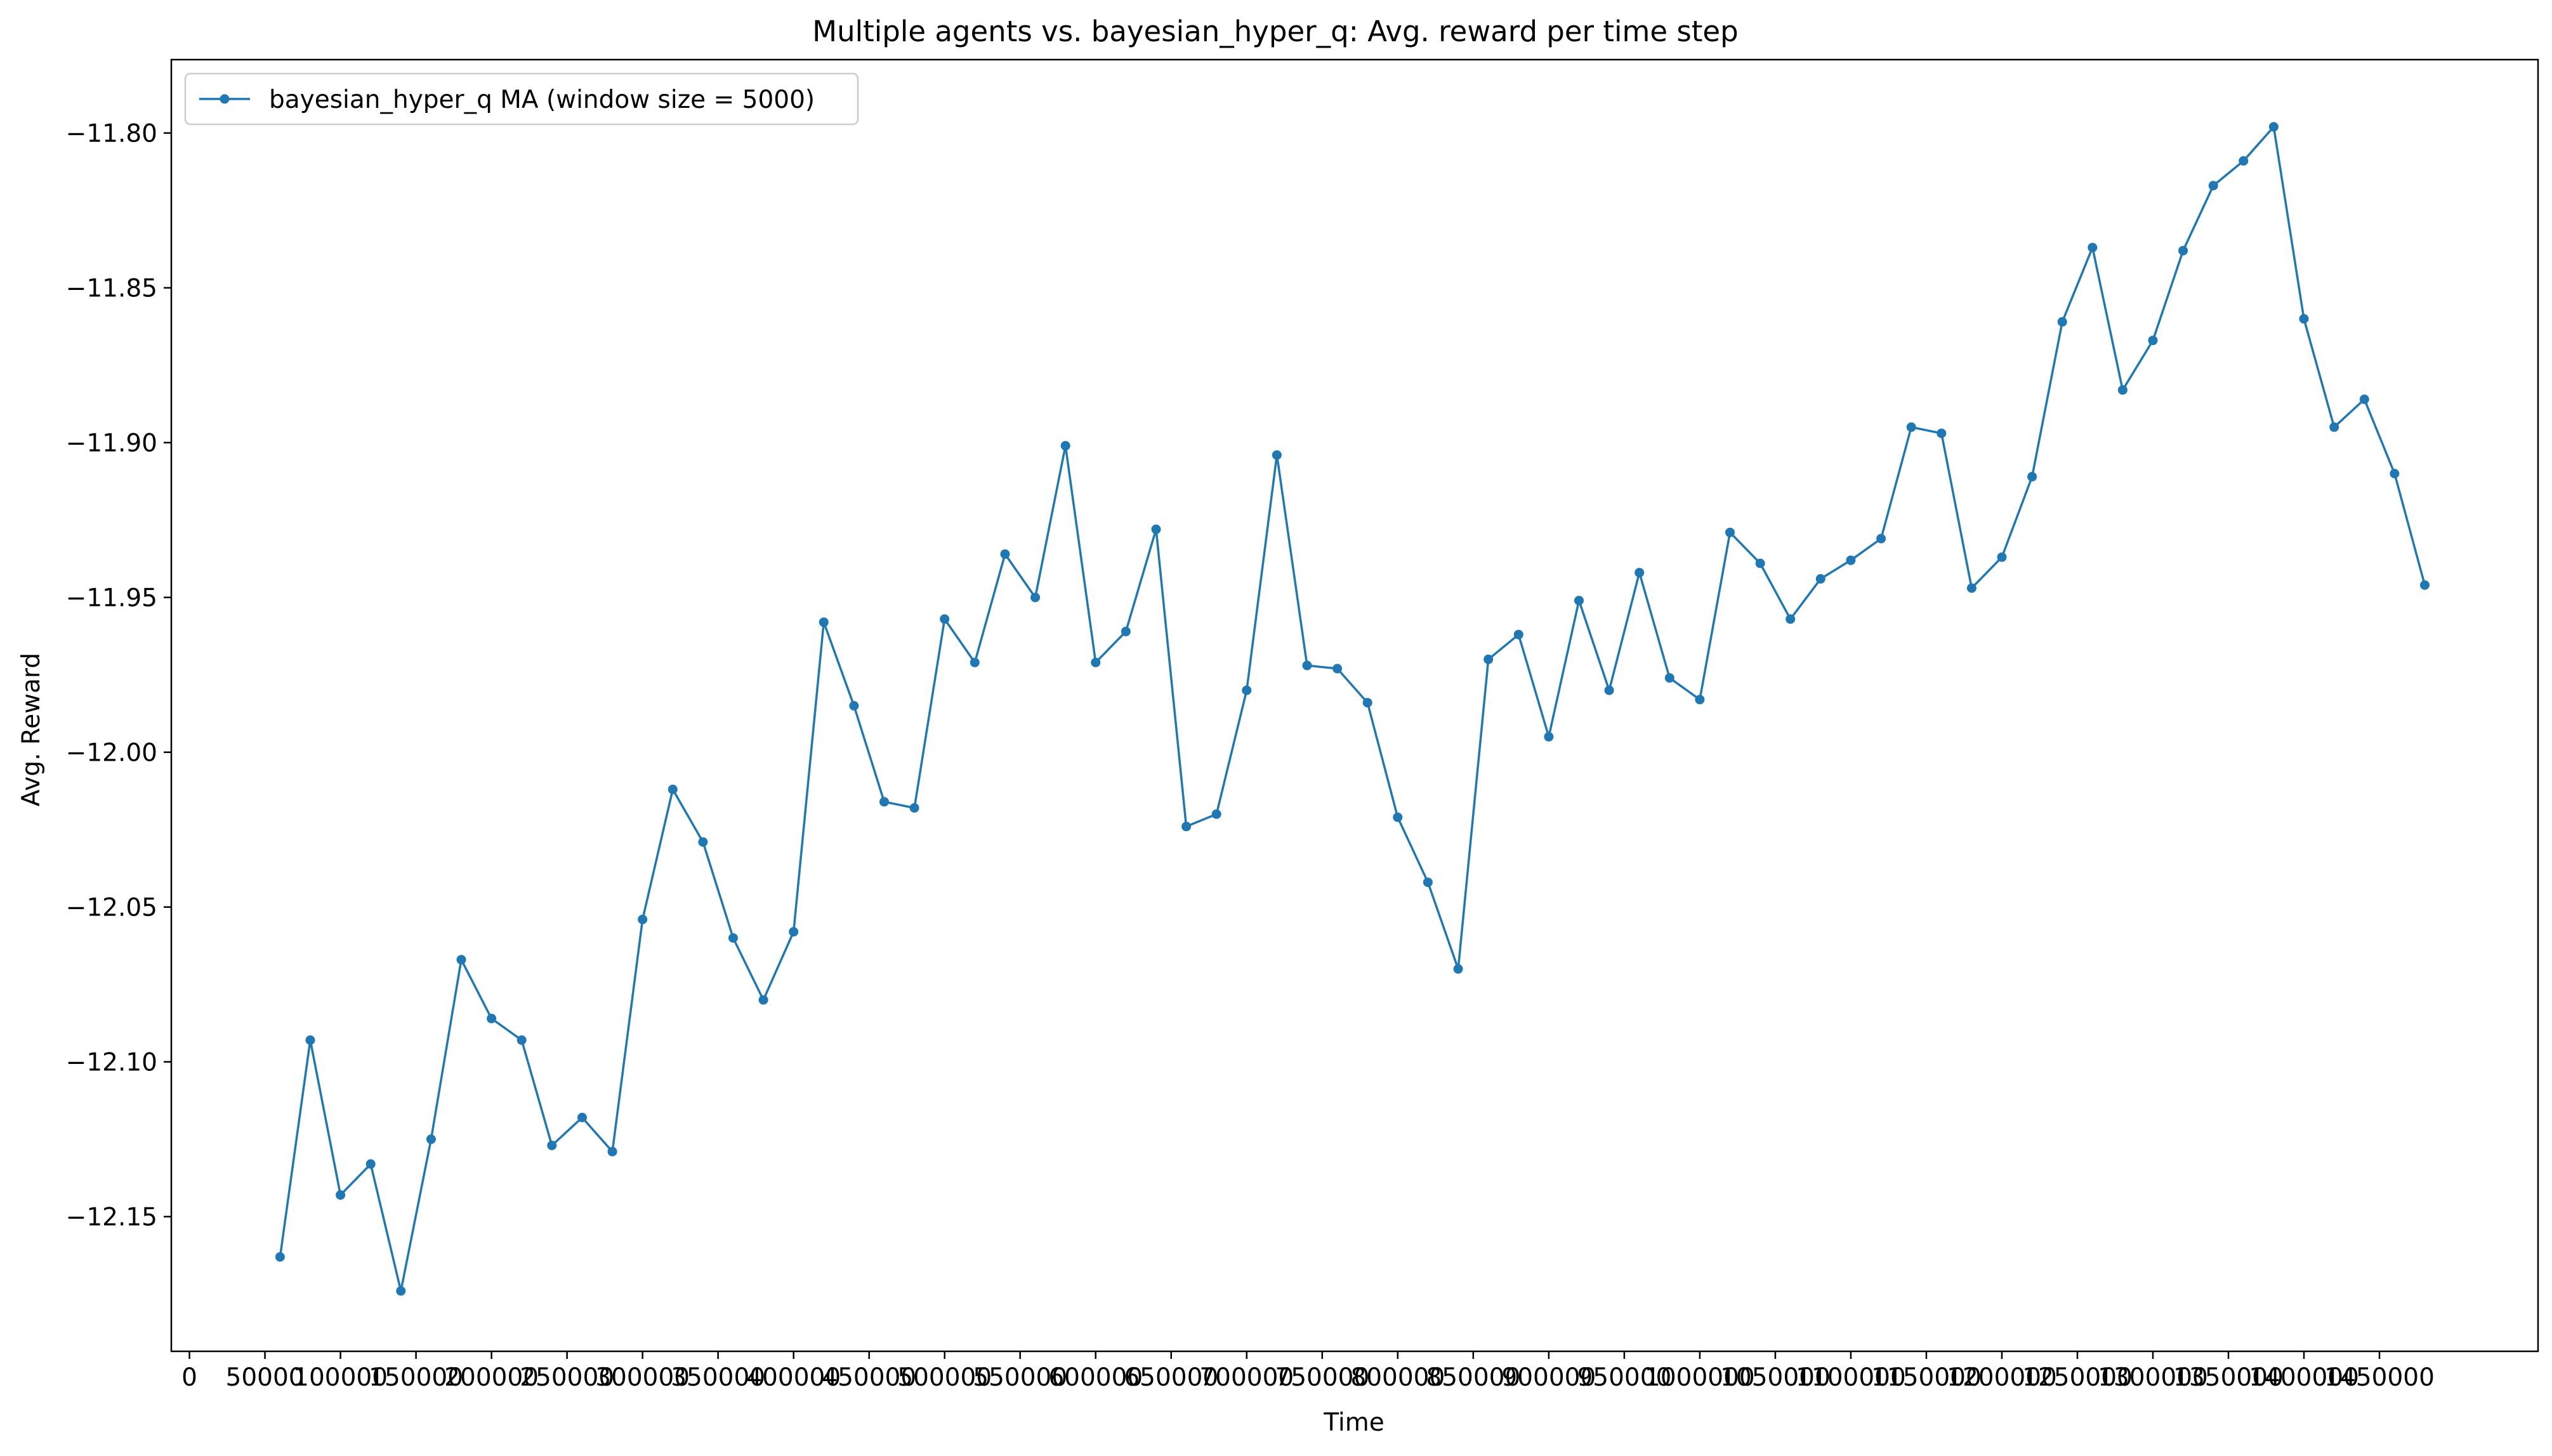  What do you see at coordinates (1624, 1377) in the screenshot?
I see `x-tick-label: 950000` at bounding box center [1624, 1377].